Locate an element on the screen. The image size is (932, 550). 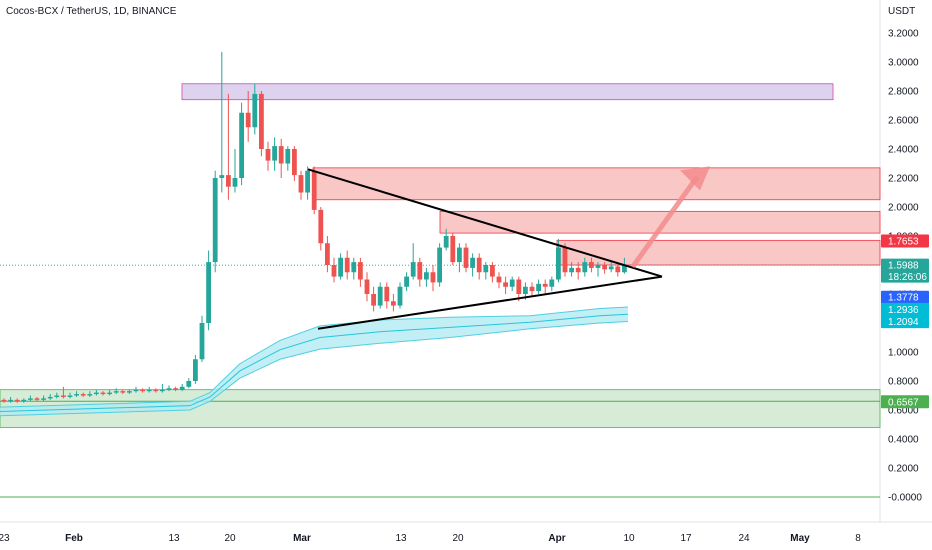
ma-band is located at coordinates (314, 361).